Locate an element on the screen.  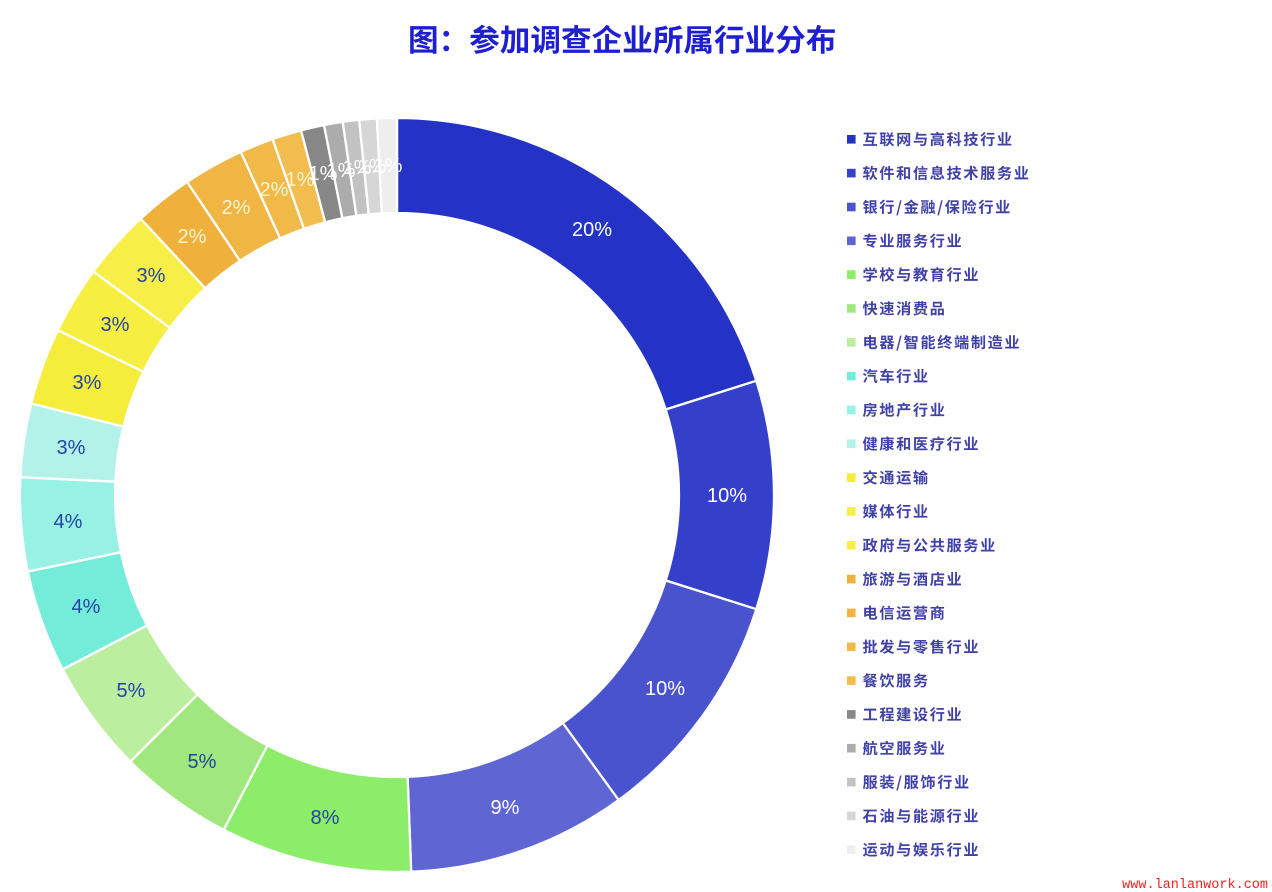
svg-text: 9% is located at coordinates (505, 808).